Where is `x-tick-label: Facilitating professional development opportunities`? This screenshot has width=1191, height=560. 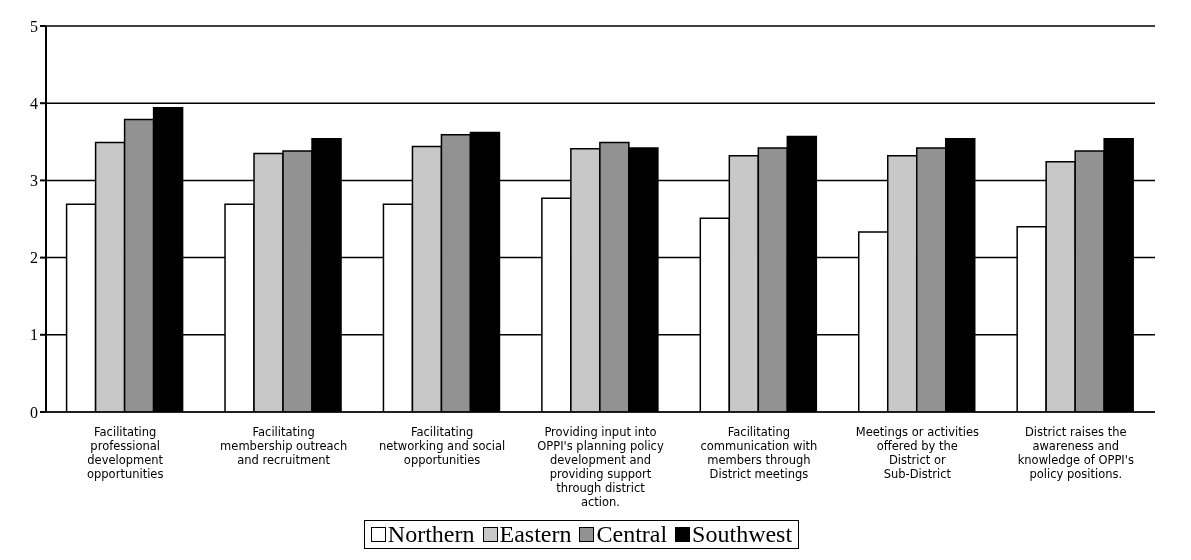 x-tick-label: Facilitating professional development opportunities is located at coordinates (125, 453).